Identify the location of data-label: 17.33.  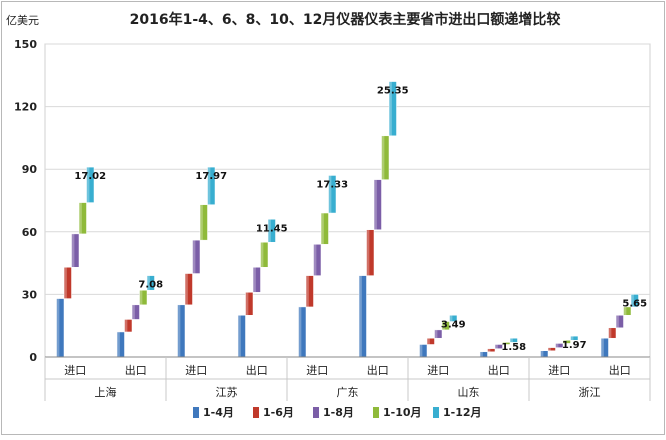
(332, 184).